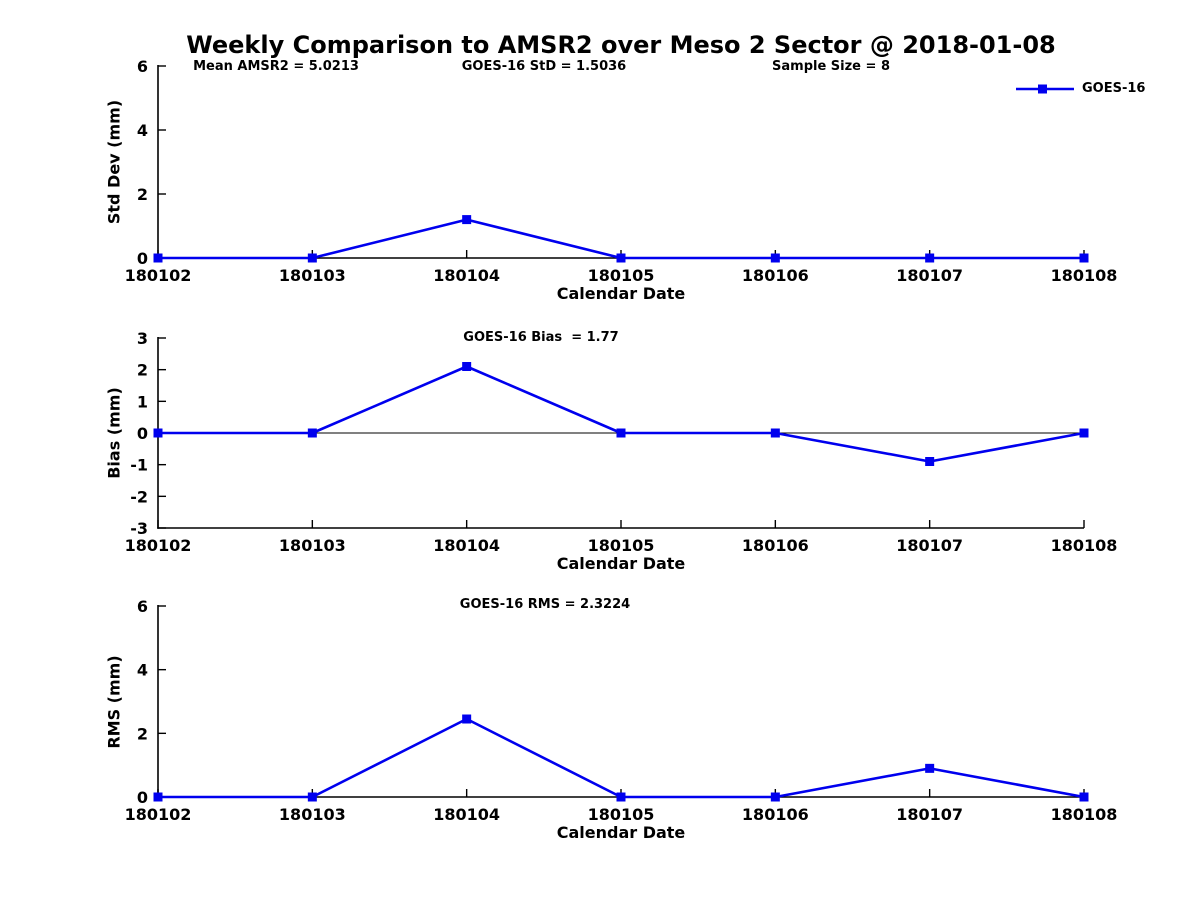  Describe the element at coordinates (621, 293) in the screenshot. I see `x-axis-label-top: Calendar Date` at that location.